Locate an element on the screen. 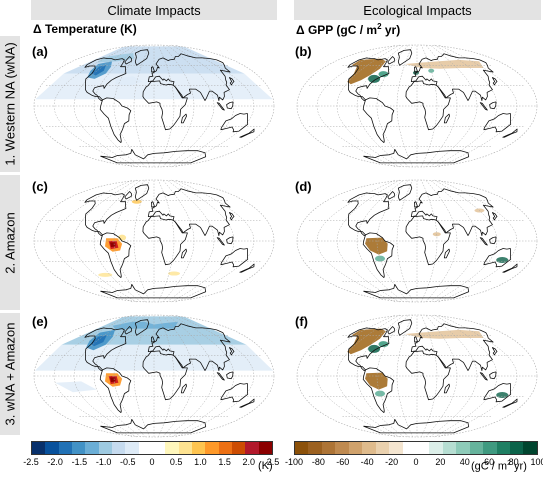 The height and width of the screenshot is (480, 543). gpp-unit-prefix: (gC / m is located at coordinates (489, 466).